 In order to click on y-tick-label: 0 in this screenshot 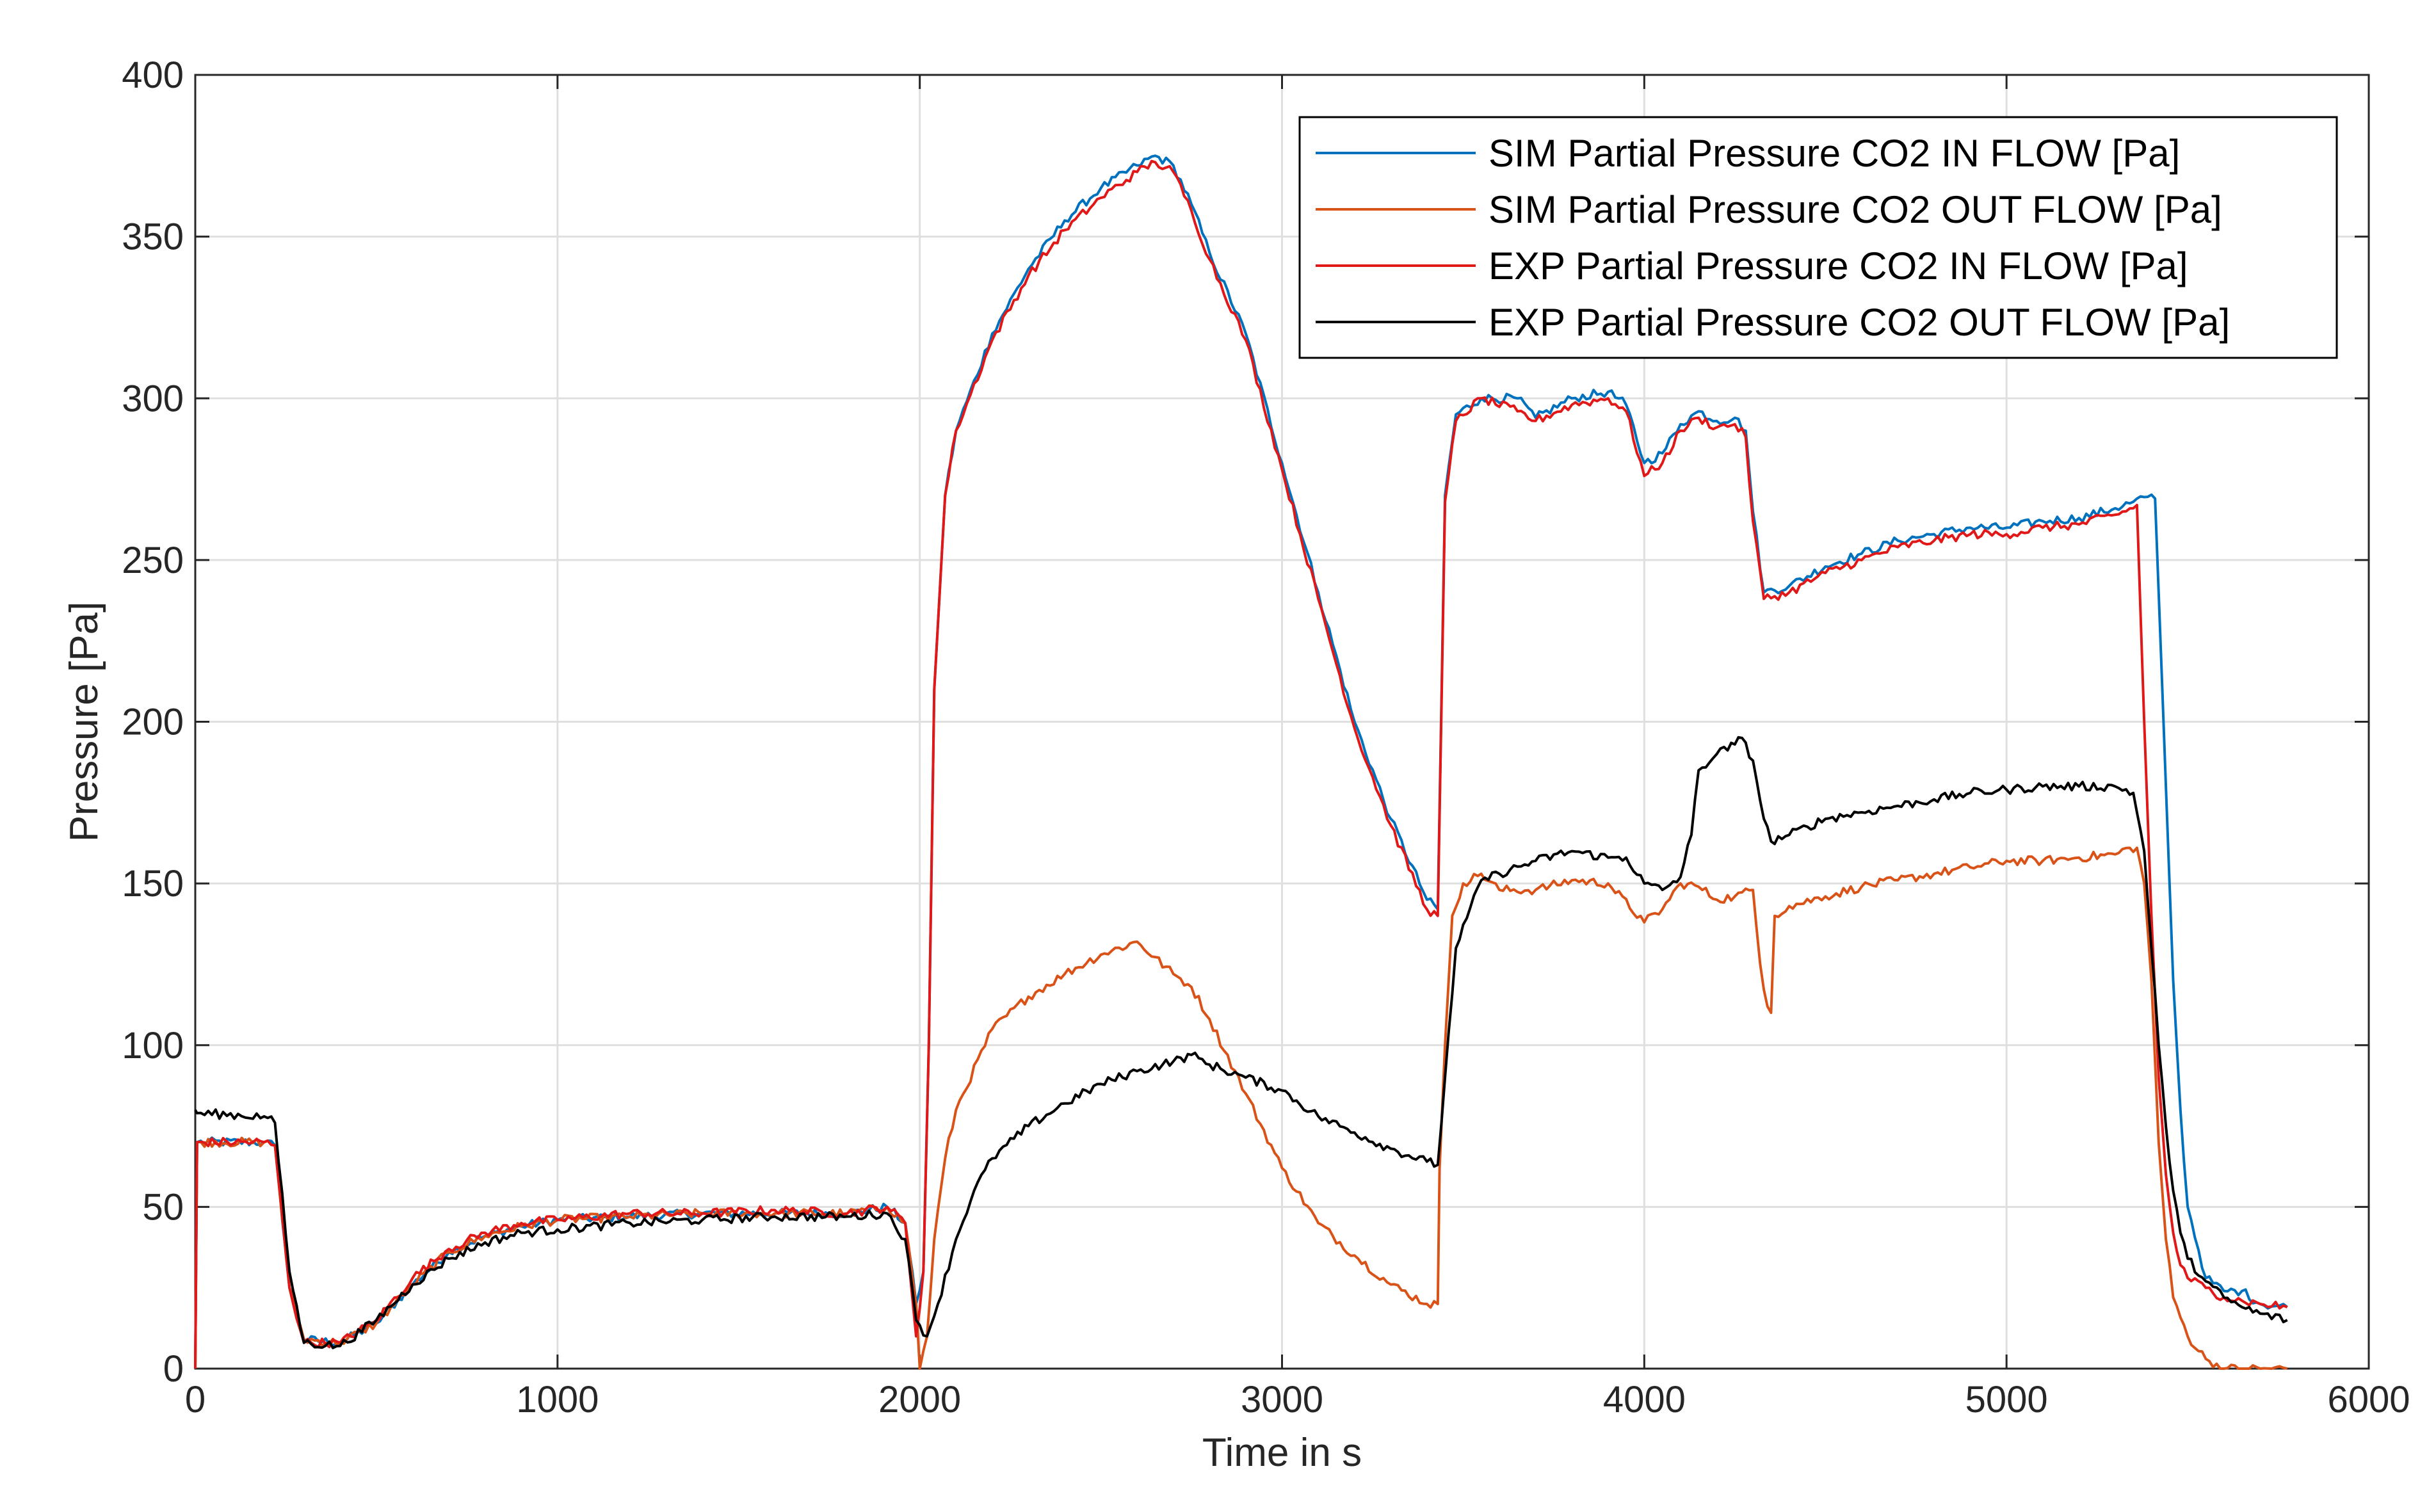, I will do `click(173, 1369)`.